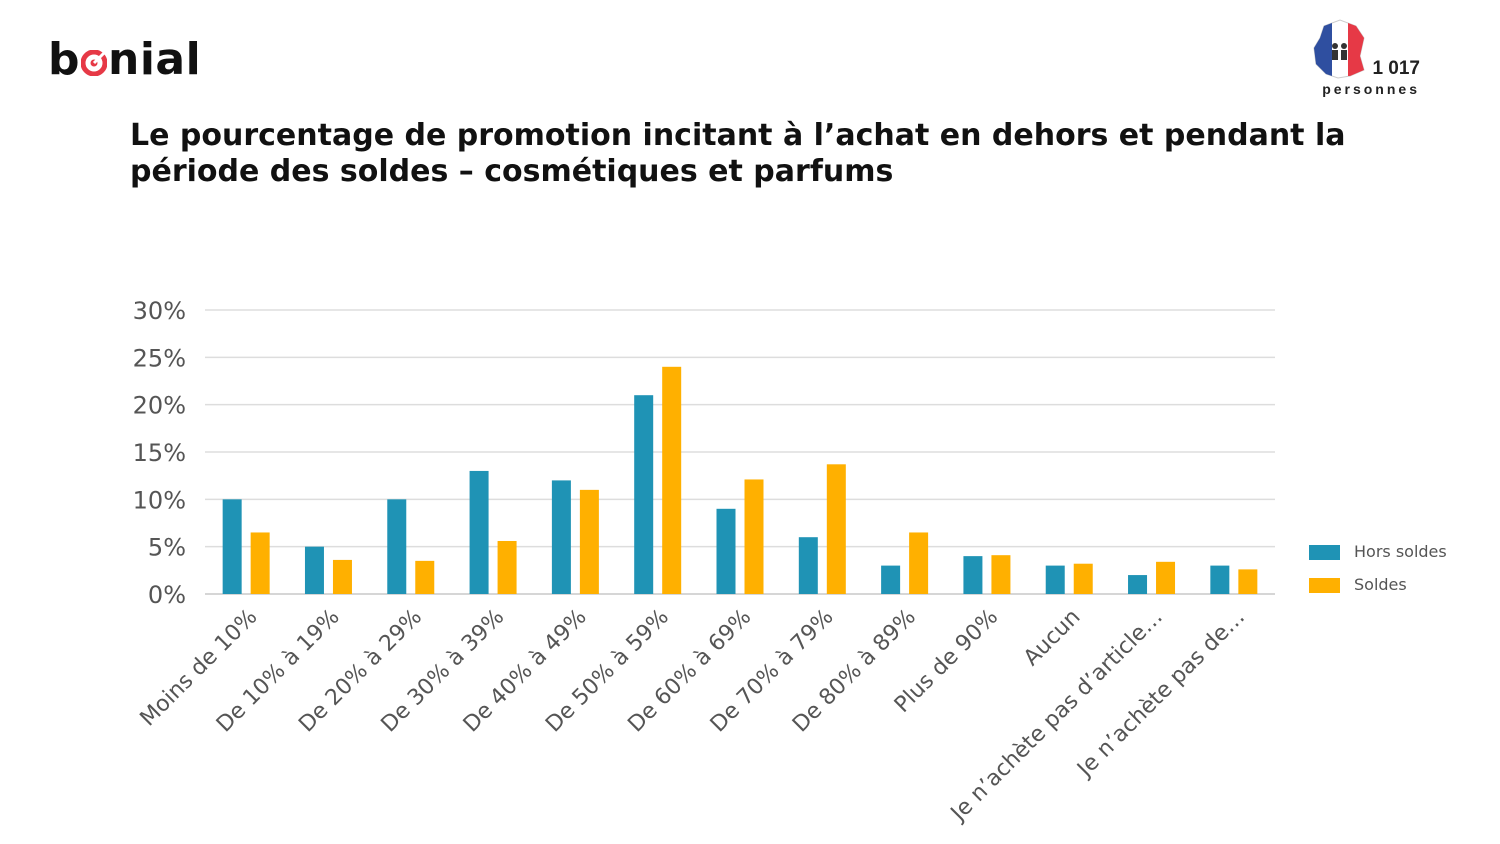 This screenshot has height=844, width=1500. I want to click on y-tick-label: 0%, so click(167, 595).